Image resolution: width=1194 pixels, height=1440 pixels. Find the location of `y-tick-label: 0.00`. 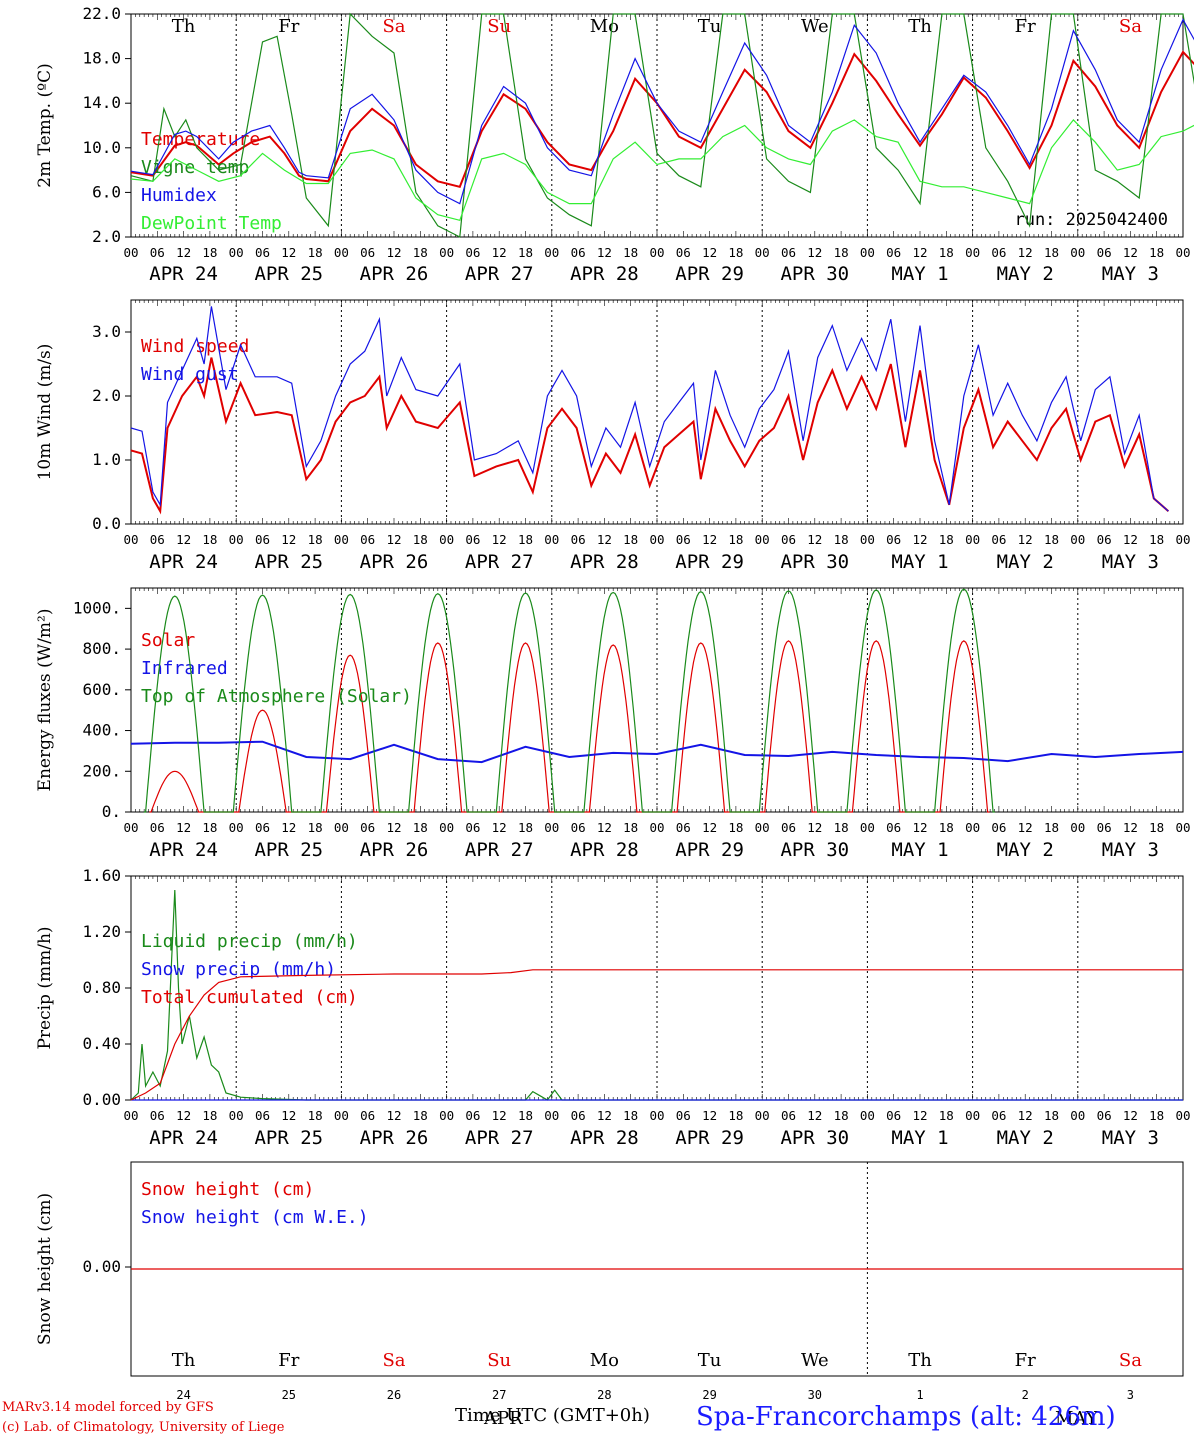

y-tick-label: 0.00 is located at coordinates (101, 1266).